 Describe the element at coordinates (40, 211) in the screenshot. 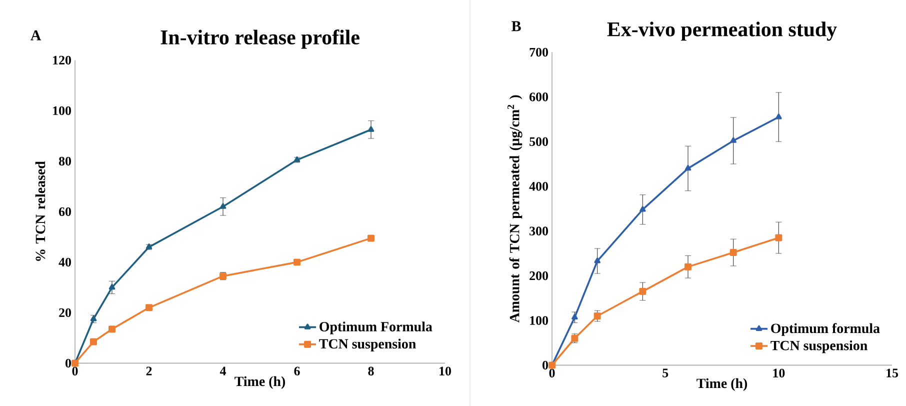

I see `y-axis-title: % TCN released` at that location.